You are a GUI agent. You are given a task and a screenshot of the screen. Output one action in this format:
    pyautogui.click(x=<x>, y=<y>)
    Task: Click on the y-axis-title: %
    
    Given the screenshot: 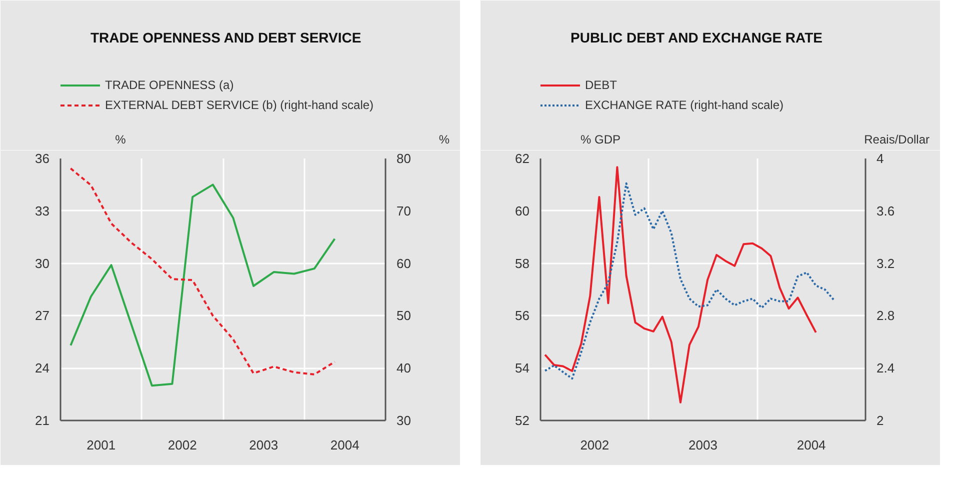 What is the action you would take?
    pyautogui.click(x=120, y=139)
    